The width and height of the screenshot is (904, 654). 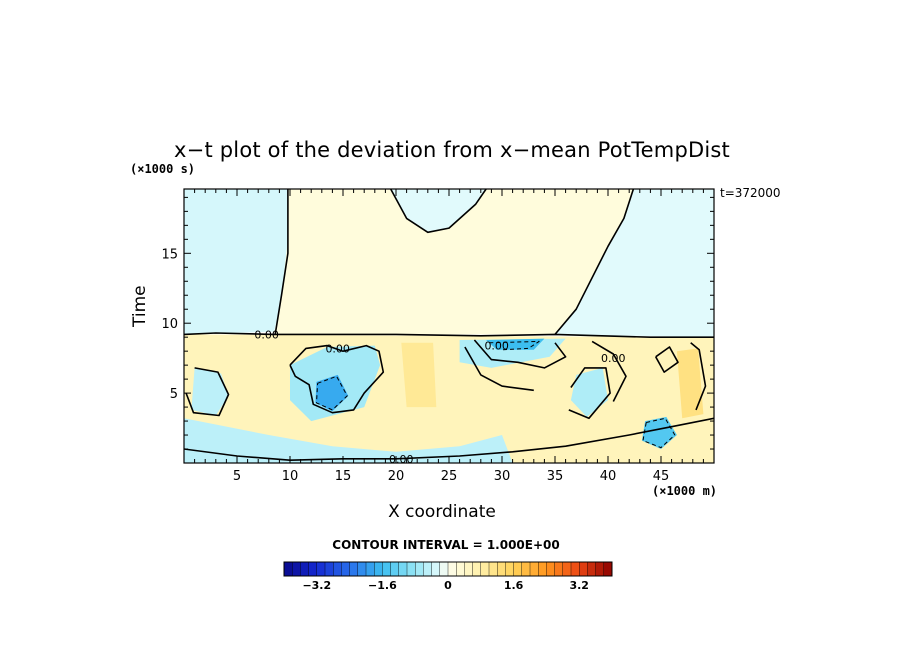 What do you see at coordinates (163, 169) in the screenshot?
I see `y-axis-unit: (×1000 s)` at bounding box center [163, 169].